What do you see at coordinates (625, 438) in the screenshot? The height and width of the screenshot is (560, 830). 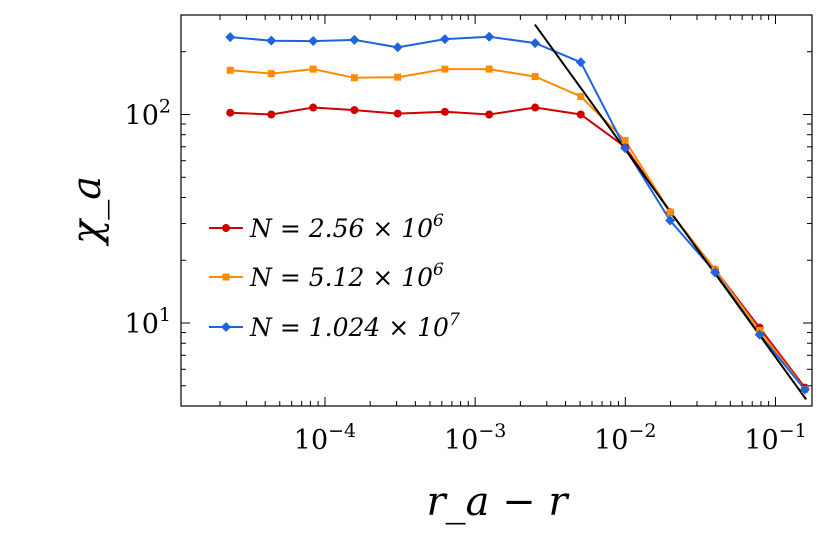 I see `x-tick-label: 10⁻²` at bounding box center [625, 438].